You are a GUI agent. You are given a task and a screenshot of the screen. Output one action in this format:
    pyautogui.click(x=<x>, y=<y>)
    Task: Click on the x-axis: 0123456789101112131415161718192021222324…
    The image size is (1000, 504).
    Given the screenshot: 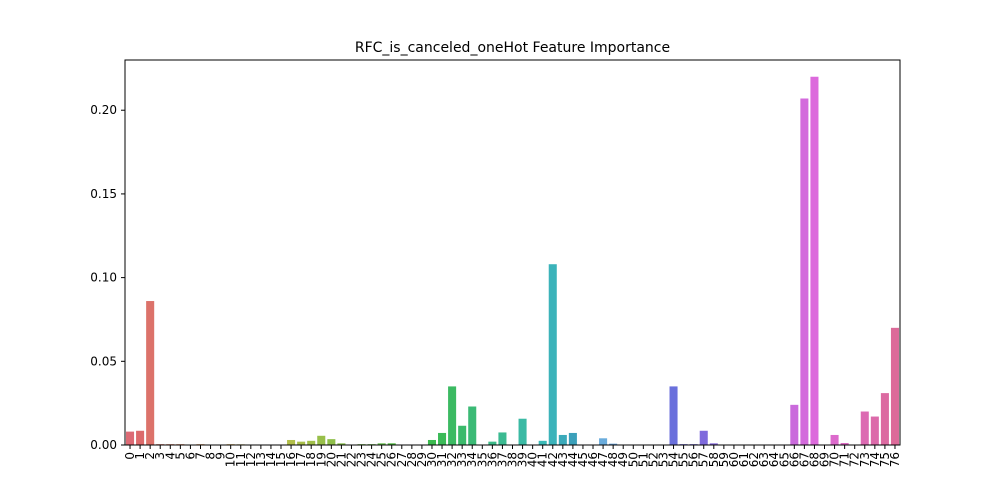 What is the action you would take?
    pyautogui.click(x=512, y=456)
    